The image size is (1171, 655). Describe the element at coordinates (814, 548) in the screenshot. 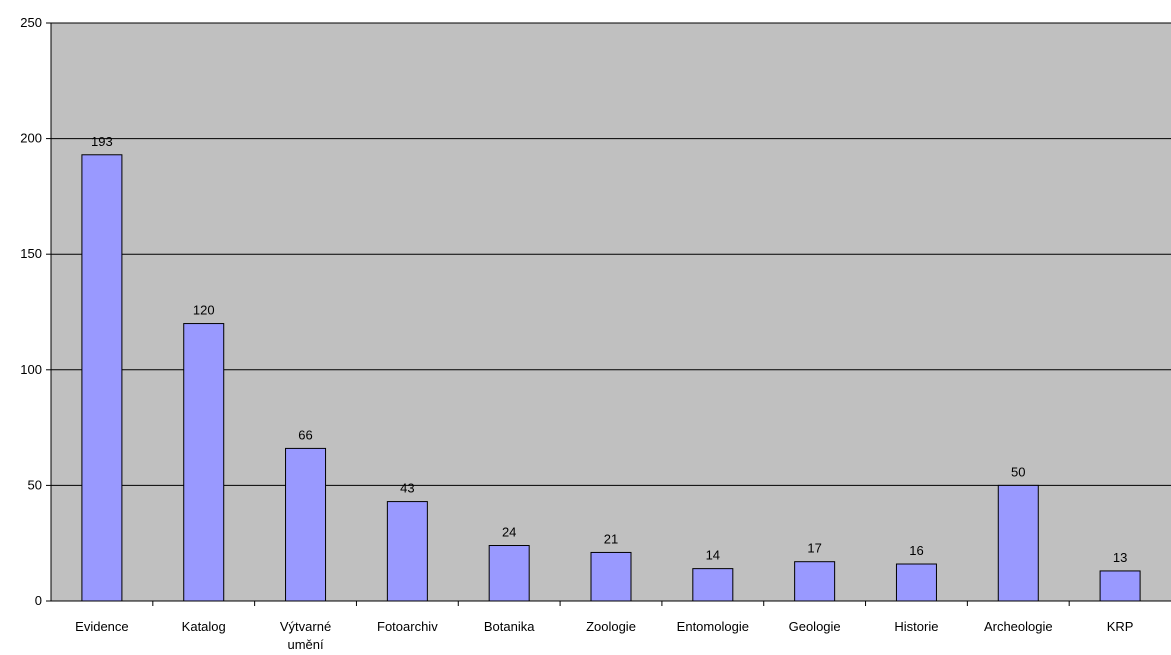

I see `data-label: 17` at that location.